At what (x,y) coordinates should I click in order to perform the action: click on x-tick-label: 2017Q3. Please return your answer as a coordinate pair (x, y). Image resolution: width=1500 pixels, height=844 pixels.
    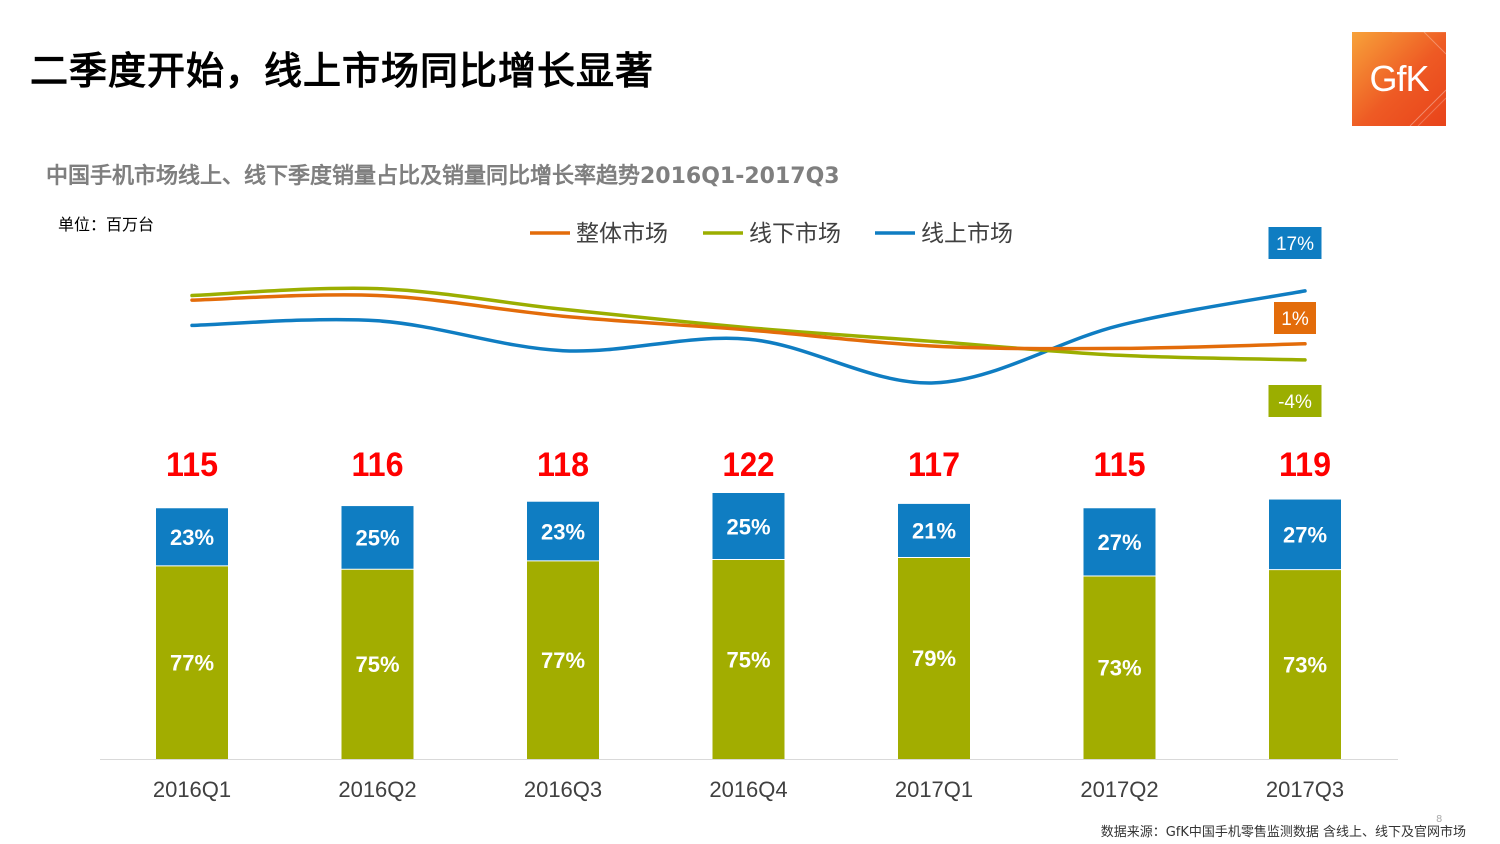
    Looking at the image, I should click on (1305, 789).